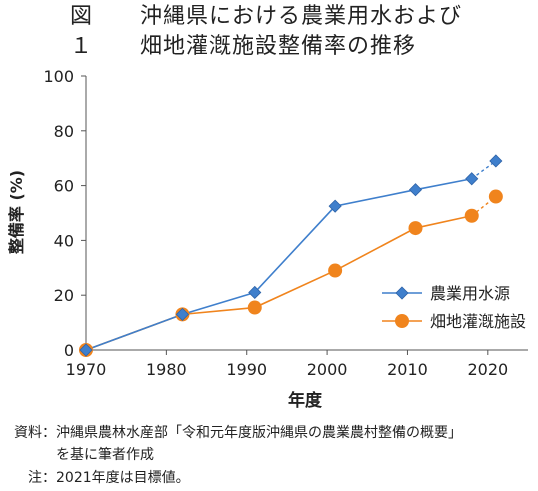 The width and height of the screenshot is (538, 491). Describe the element at coordinates (86, 369) in the screenshot. I see `x-tick-label: 1970` at that location.